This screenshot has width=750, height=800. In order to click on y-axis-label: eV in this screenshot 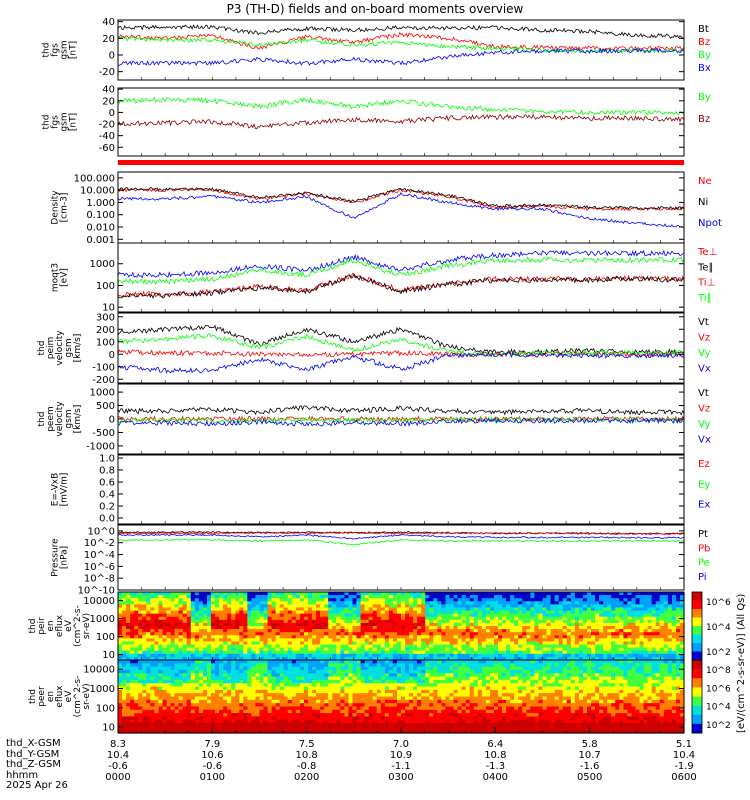, I will do `click(69, 625)`.